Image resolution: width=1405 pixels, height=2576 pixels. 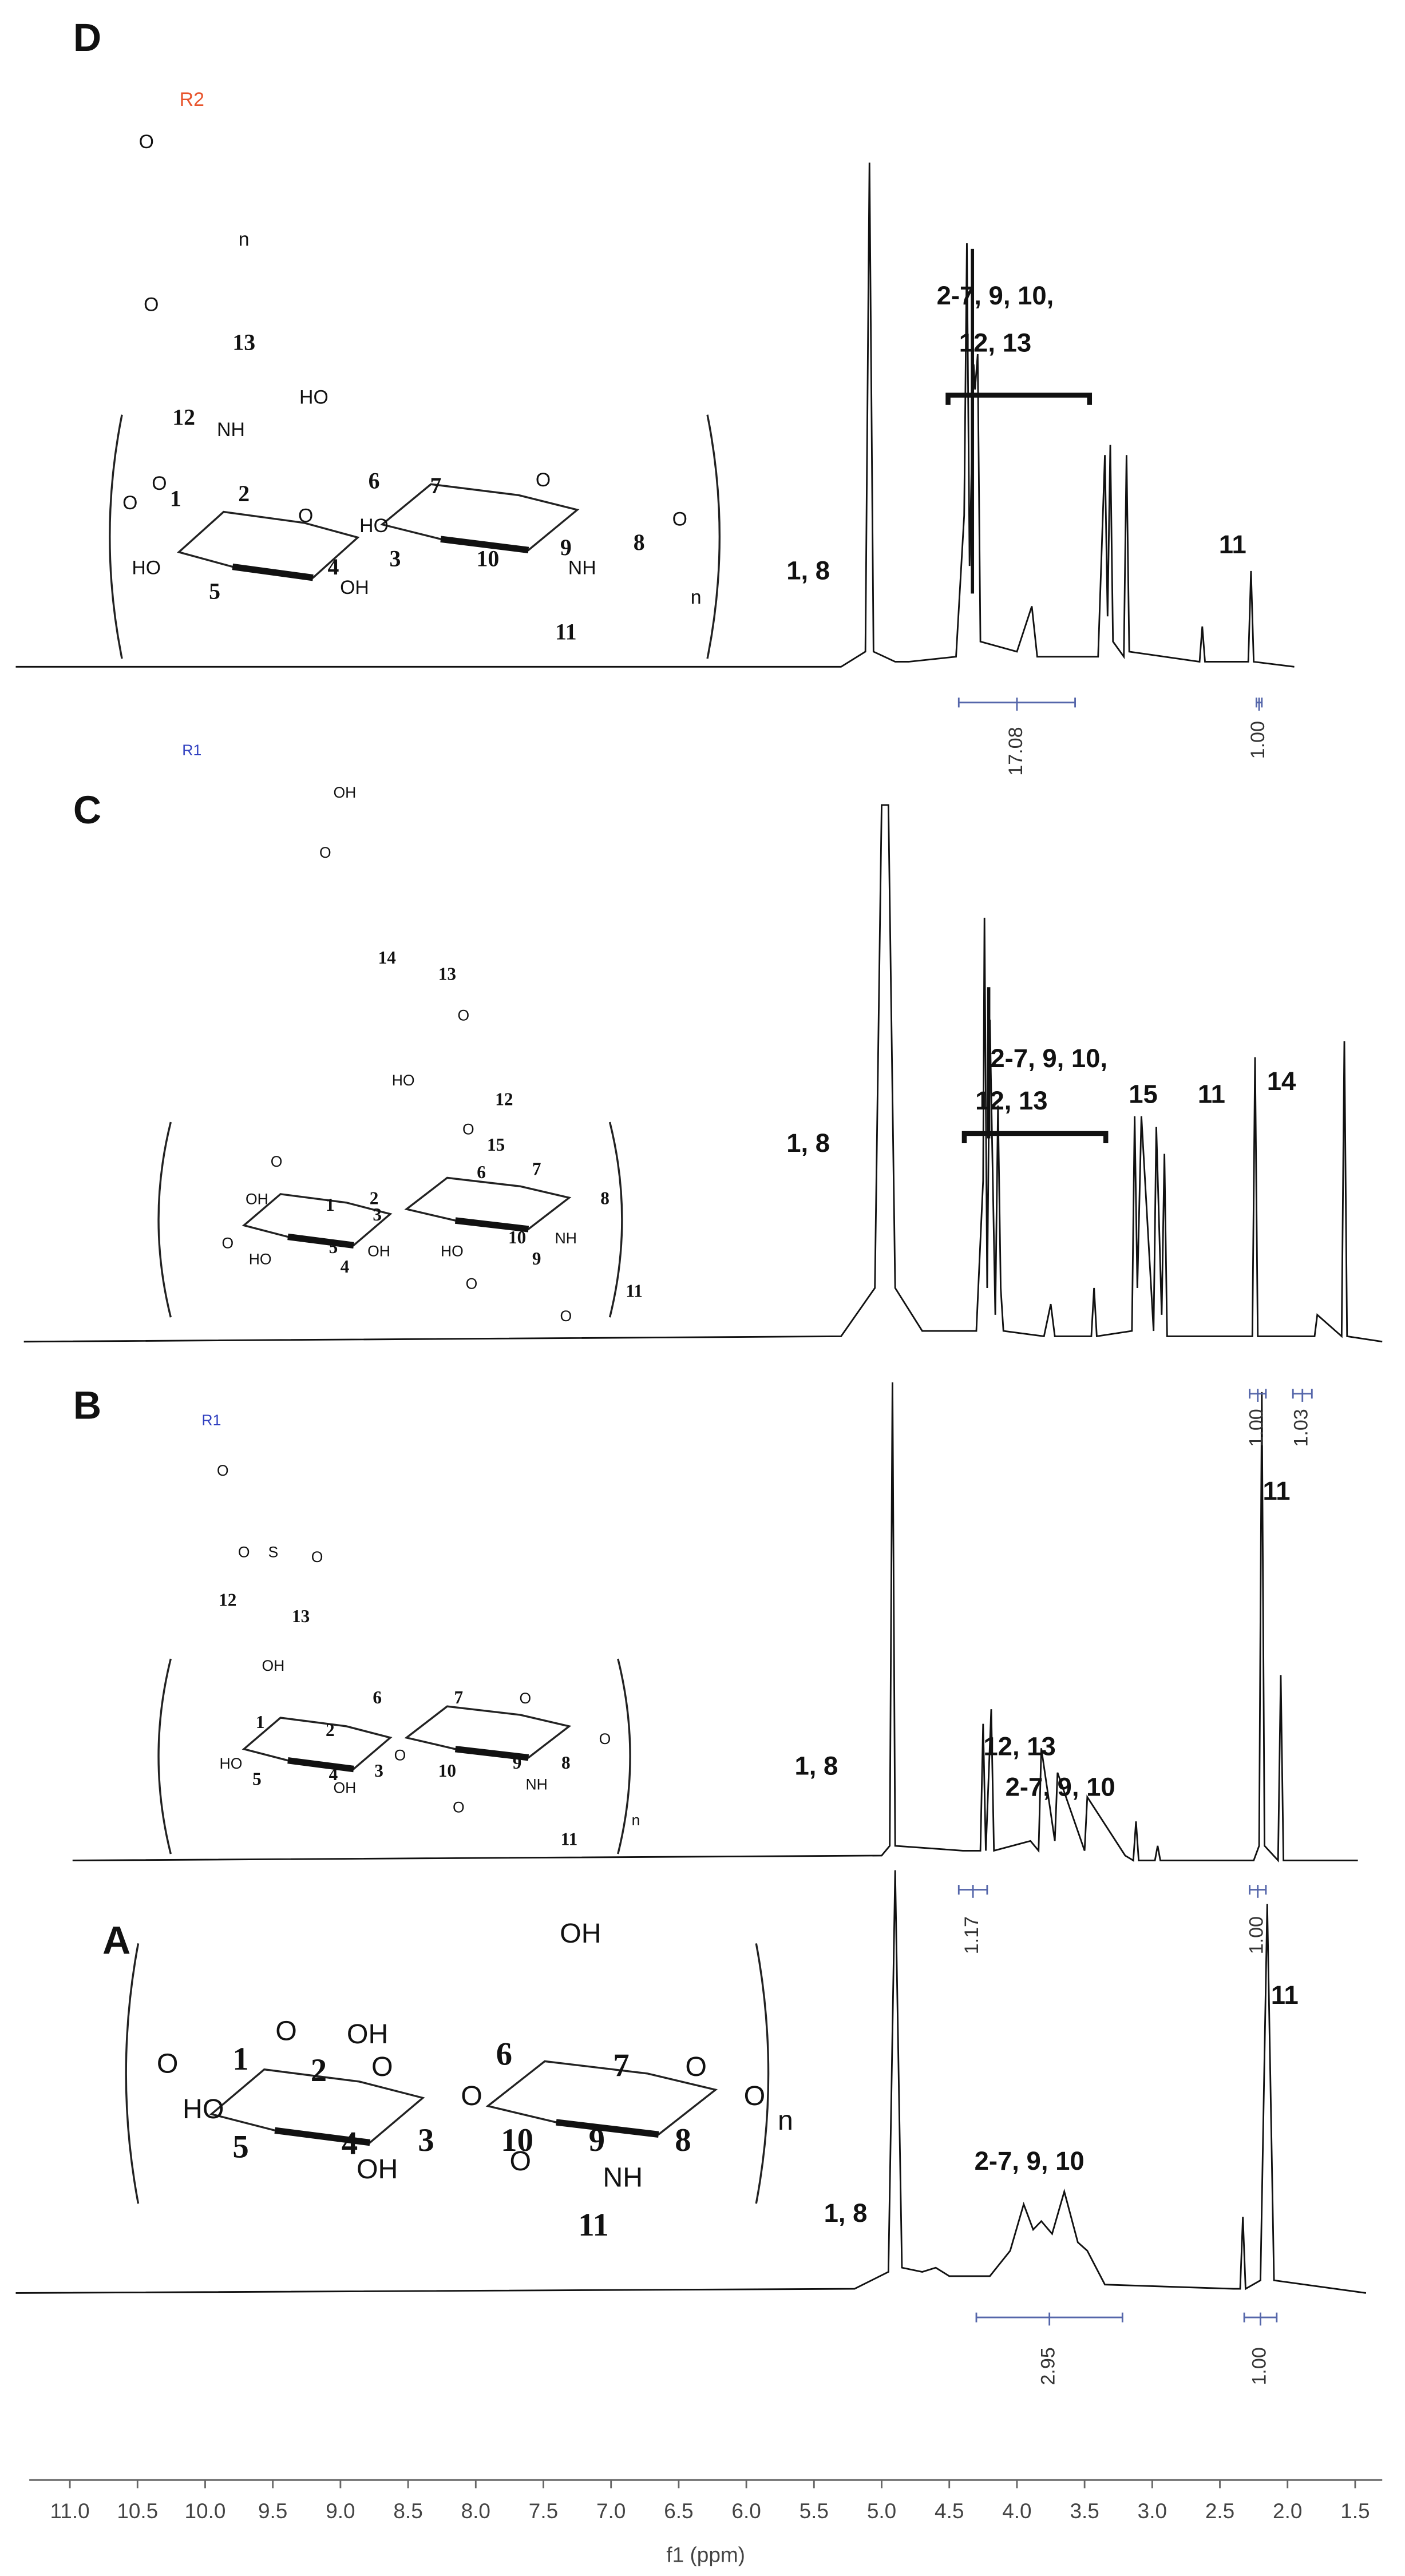 What do you see at coordinates (611, 2511) in the screenshot?
I see `x-tick-label: 7.0` at bounding box center [611, 2511].